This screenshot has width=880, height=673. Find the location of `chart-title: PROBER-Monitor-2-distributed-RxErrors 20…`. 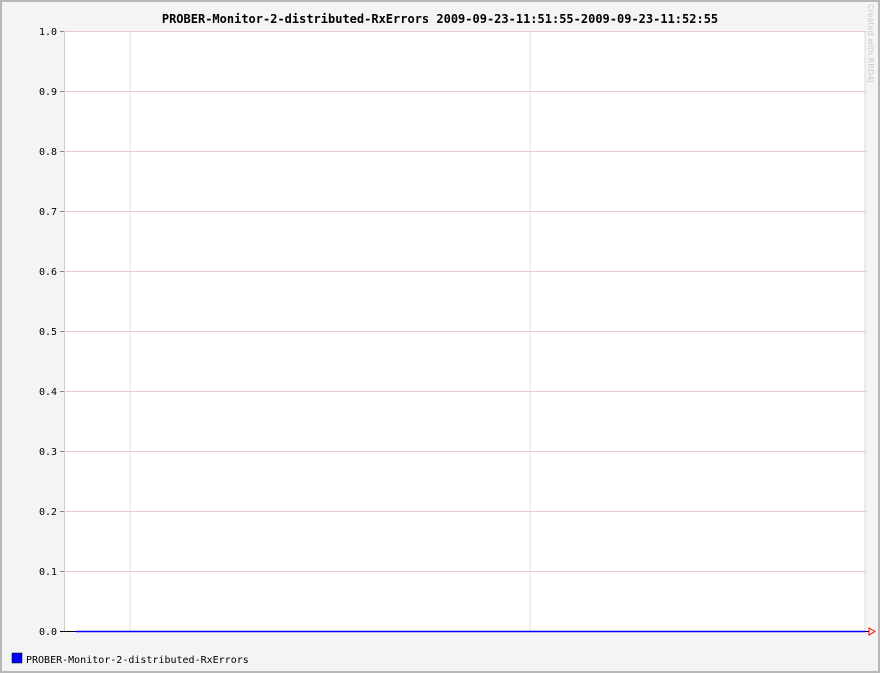

chart-title: PROBER-Monitor-2-distributed-RxErrors 20… is located at coordinates (440, 19).